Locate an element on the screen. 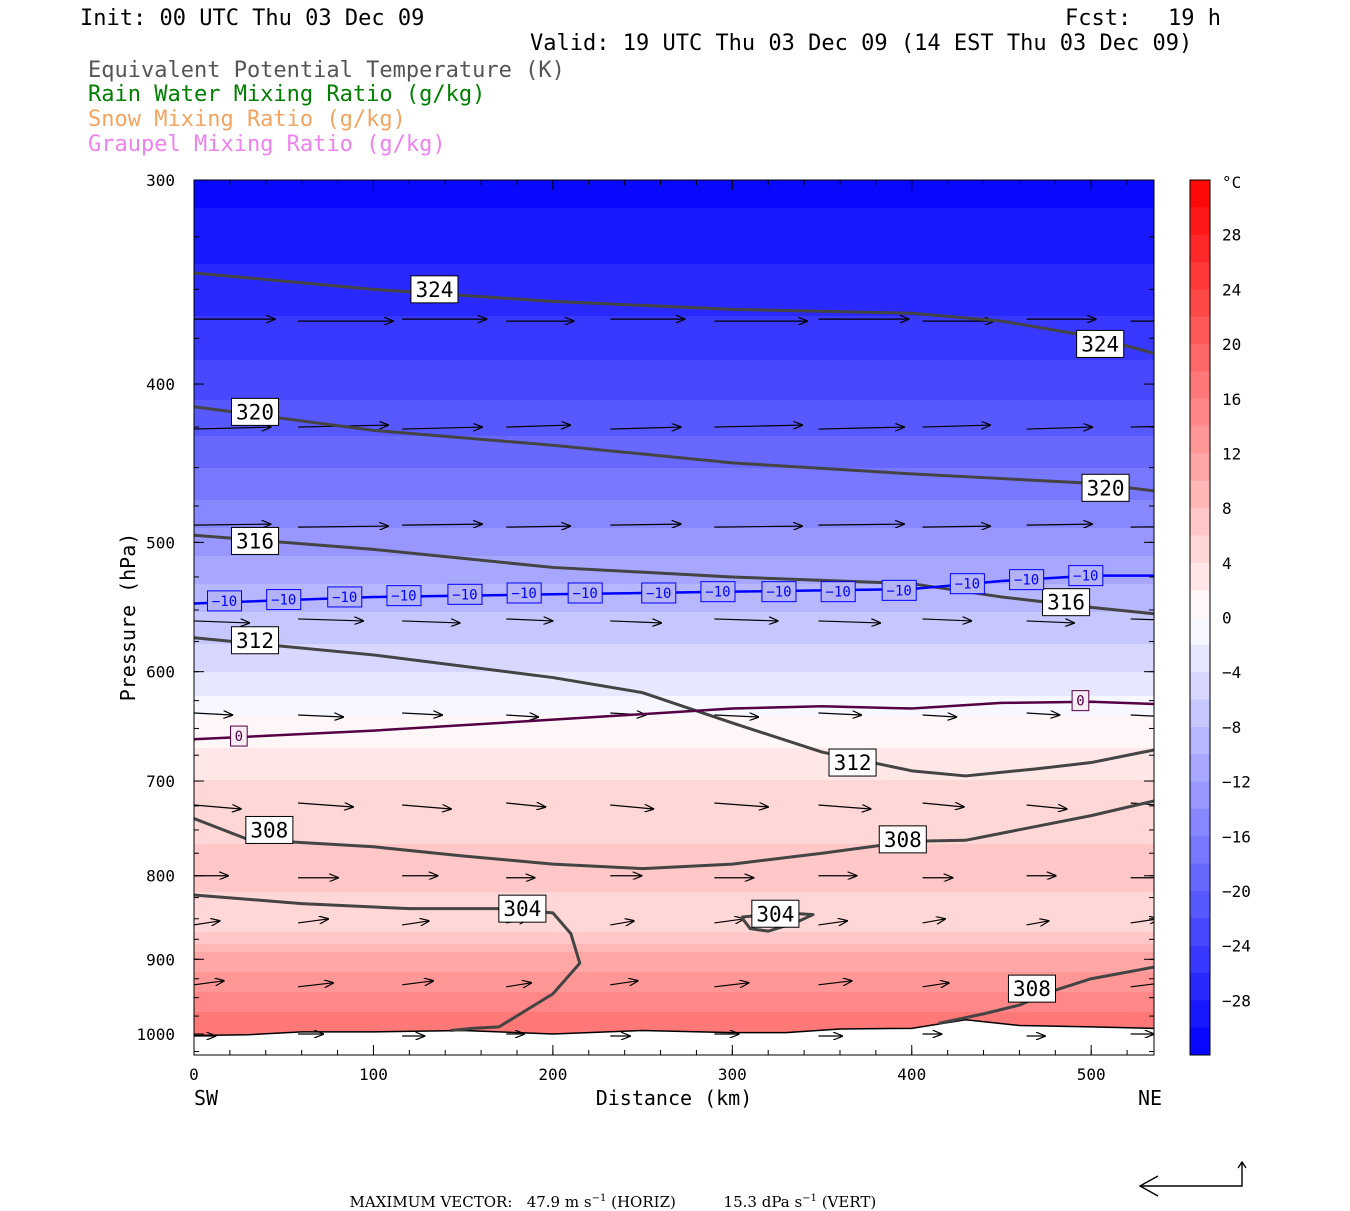 This screenshot has width=1350, height=1211. theta-e-label: 316 is located at coordinates (255, 541).